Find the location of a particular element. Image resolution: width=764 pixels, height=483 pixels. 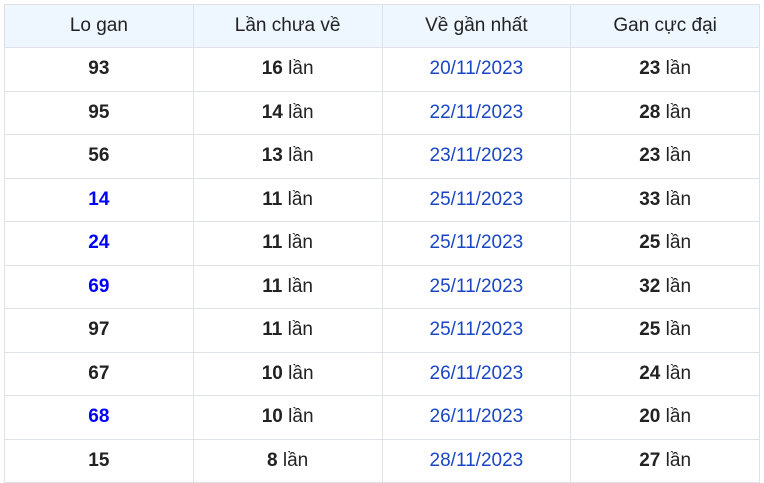

table-row: 93 16 lần 20/11/2023 23 lần is located at coordinates (382, 69).